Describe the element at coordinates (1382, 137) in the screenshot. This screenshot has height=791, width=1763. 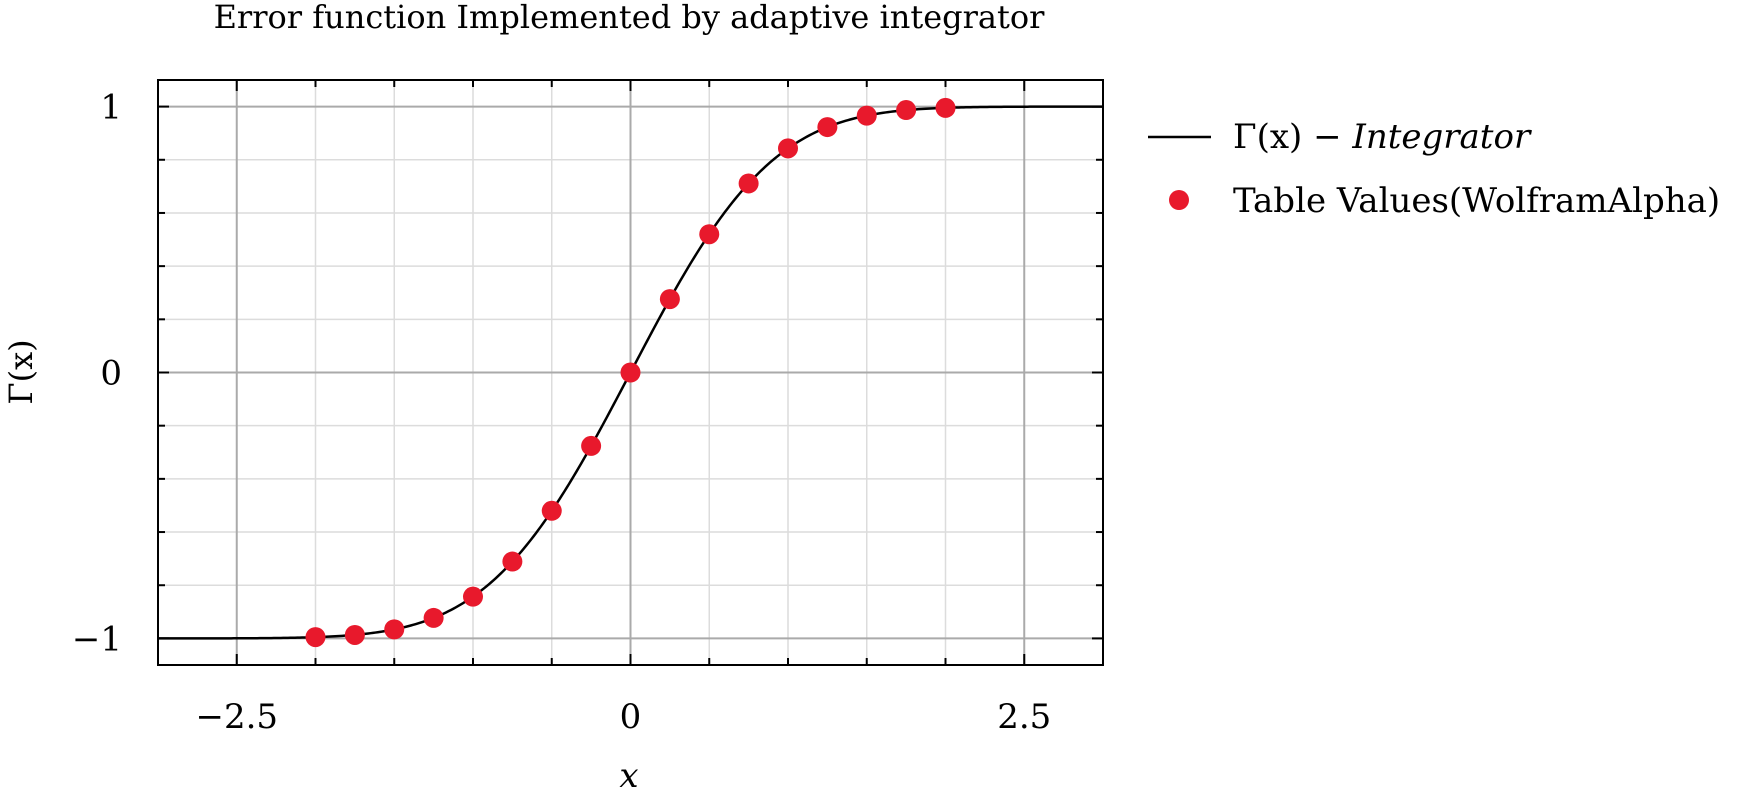
I see `legend-label-integrator: Γ(x) − Integrator` at that location.